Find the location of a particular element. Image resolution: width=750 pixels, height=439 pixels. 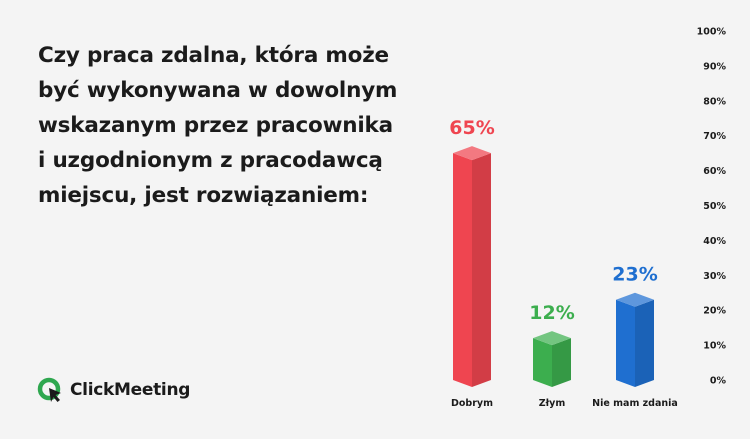

clickmeeting-logo: ClickMeeting is located at coordinates (113, 390).